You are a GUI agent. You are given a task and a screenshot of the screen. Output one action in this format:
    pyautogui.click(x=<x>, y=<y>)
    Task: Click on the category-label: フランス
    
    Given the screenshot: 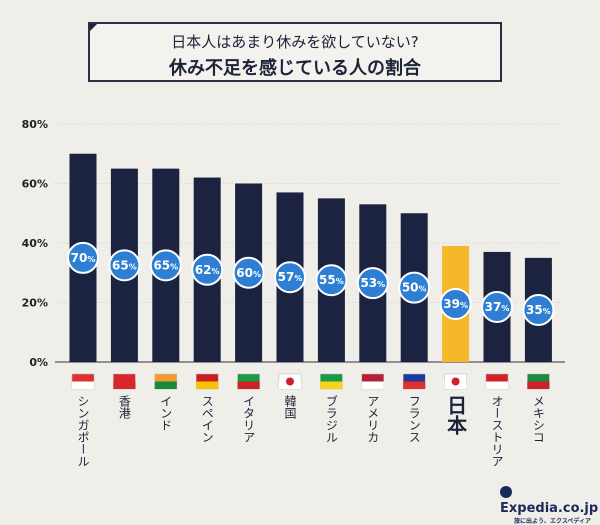 What is the action you would take?
    pyautogui.click(x=414, y=419)
    